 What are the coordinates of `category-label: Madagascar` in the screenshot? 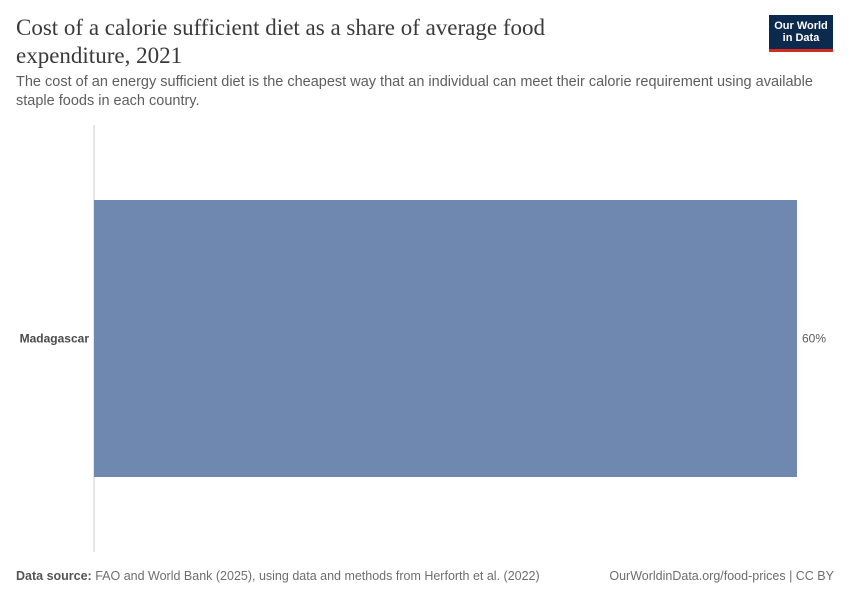 It's located at (55, 339).